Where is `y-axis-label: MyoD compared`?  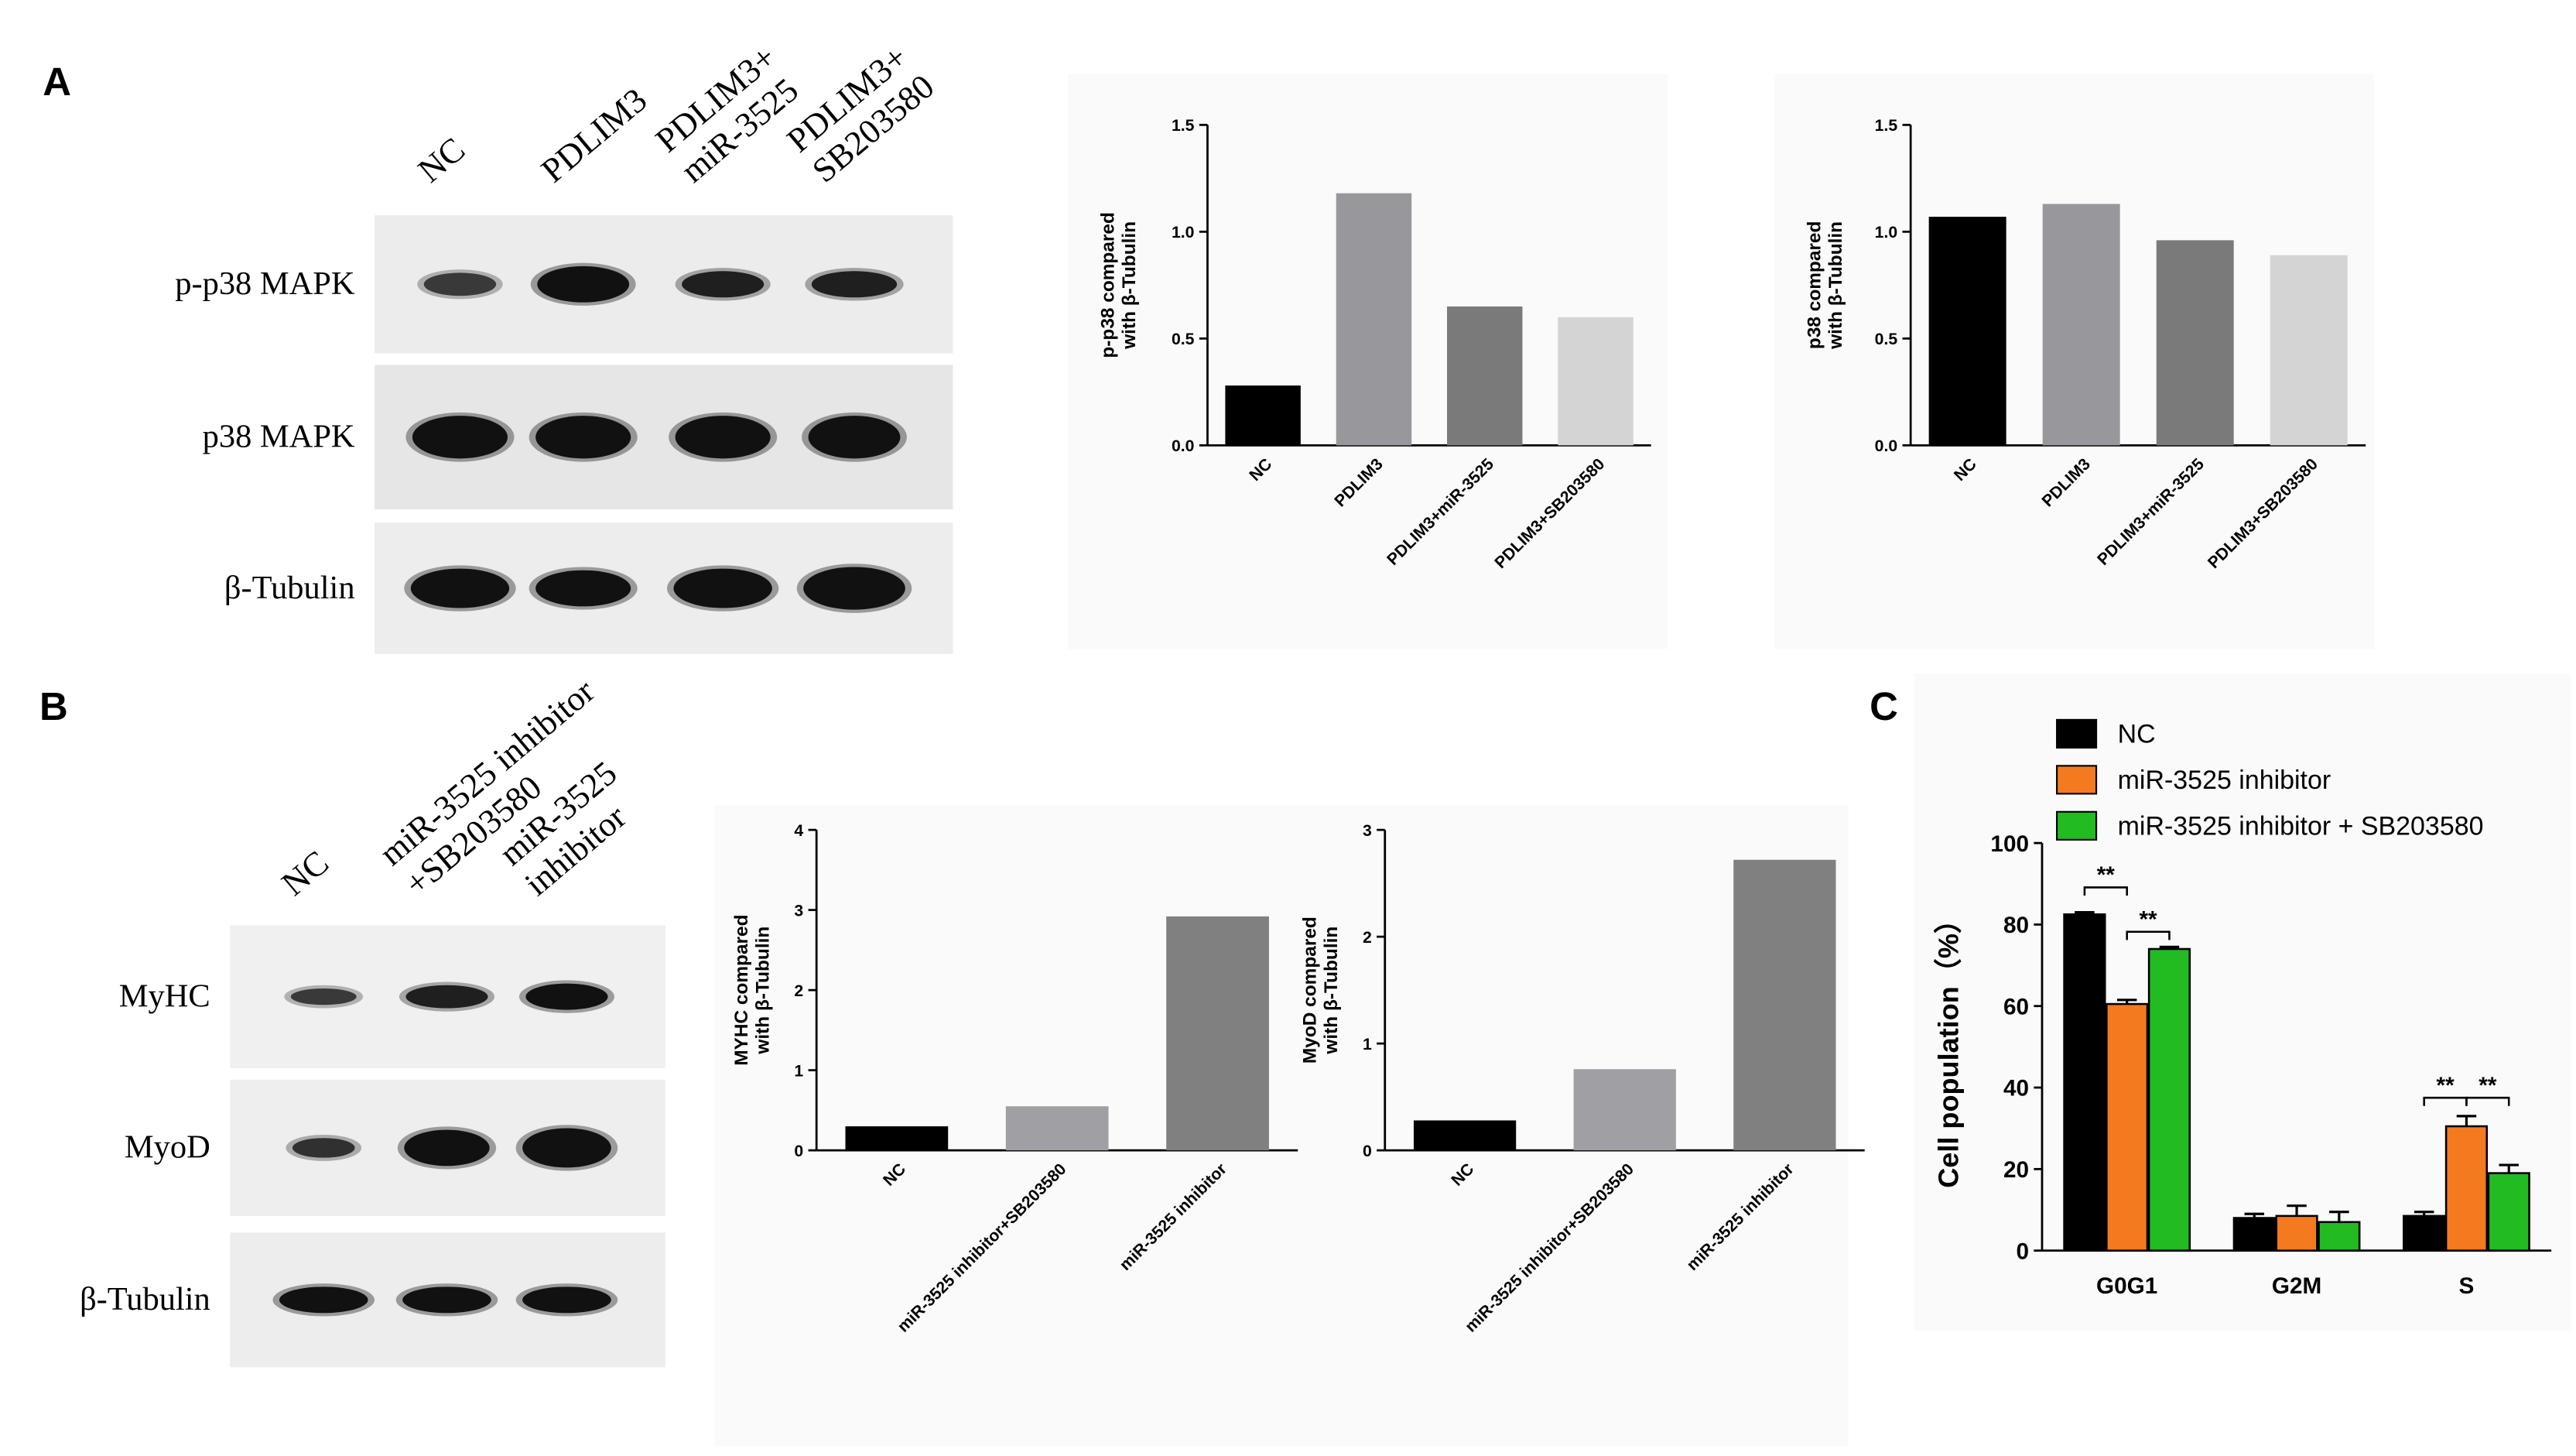
y-axis-label: MyoD compared is located at coordinates (1311, 990).